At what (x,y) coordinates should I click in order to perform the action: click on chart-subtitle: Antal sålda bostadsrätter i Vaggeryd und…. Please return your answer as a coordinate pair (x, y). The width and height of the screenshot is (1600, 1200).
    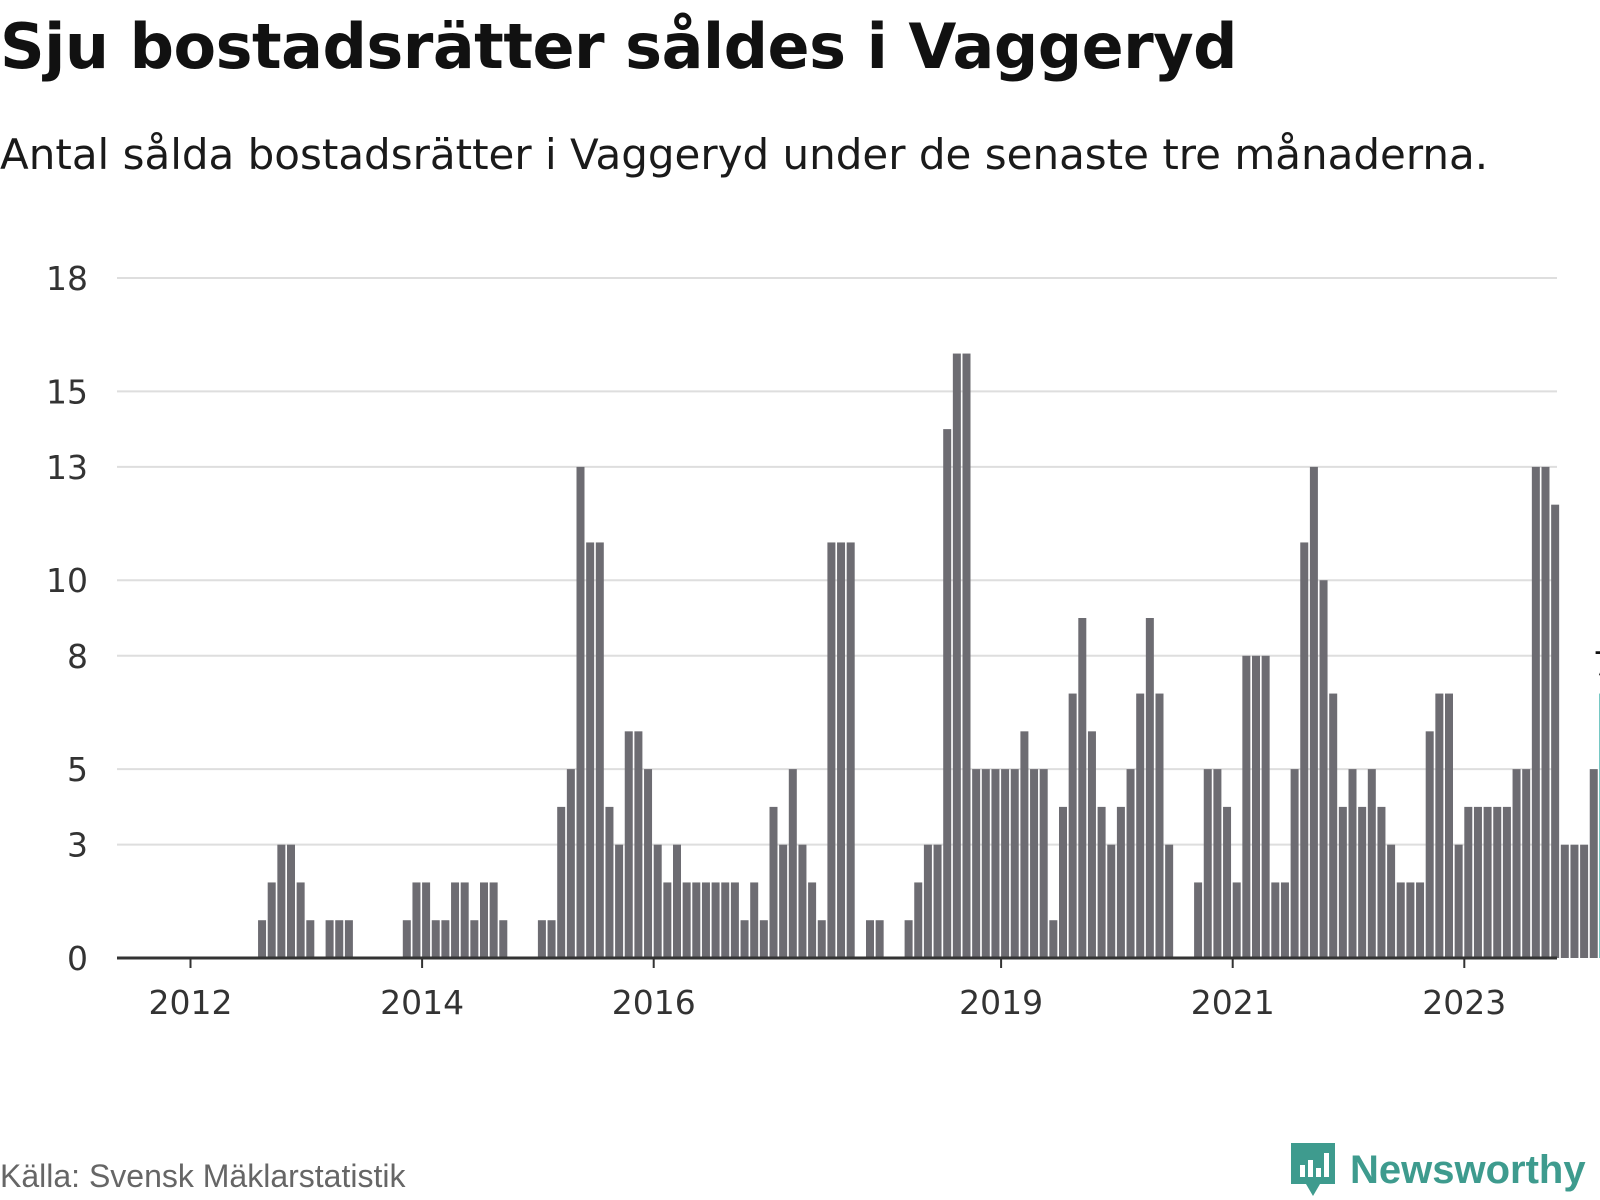
    Looking at the image, I should click on (744, 154).